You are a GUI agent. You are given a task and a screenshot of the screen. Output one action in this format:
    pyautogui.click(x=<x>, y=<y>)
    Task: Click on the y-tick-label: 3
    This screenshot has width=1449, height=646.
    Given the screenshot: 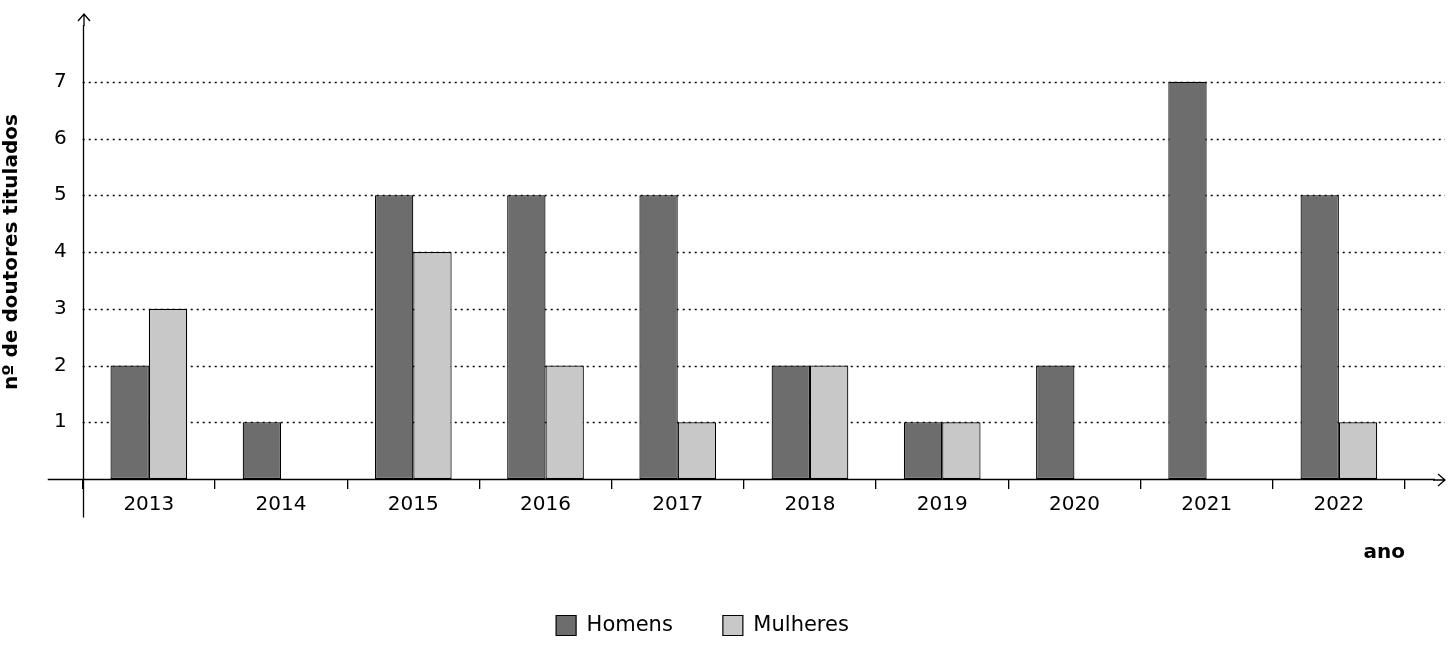 What is the action you would take?
    pyautogui.click(x=60, y=306)
    